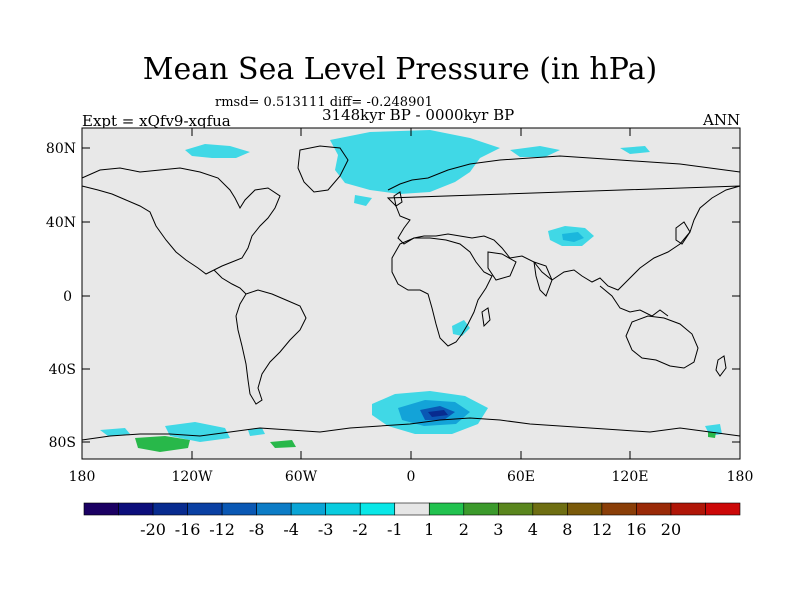 The image size is (800, 600). Describe the element at coordinates (712, 435) in the screenshot. I see `anomaly-antarctic-east2` at that location.